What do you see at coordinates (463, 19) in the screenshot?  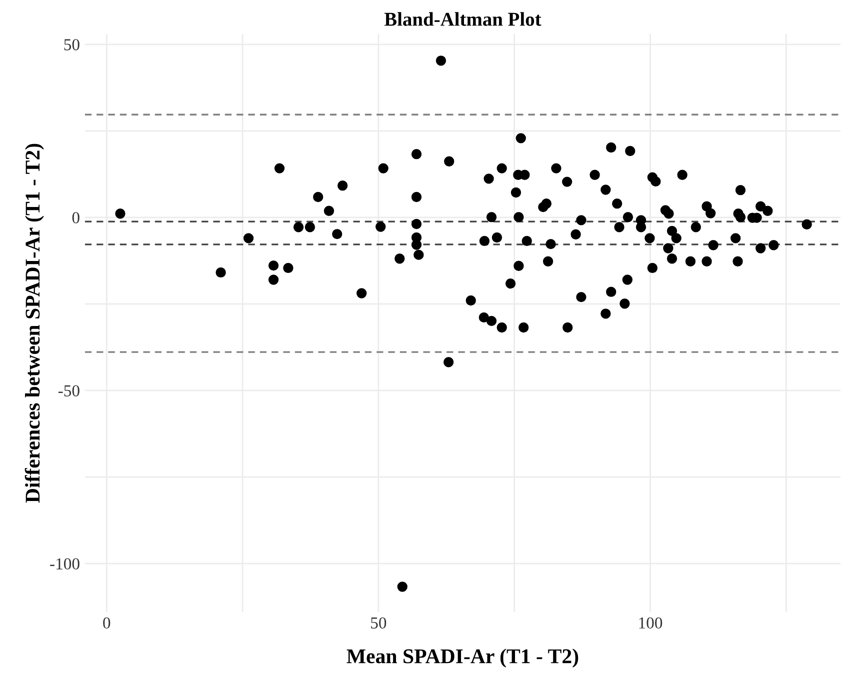 I see `chart-title: Bland-Altman Plot` at bounding box center [463, 19].